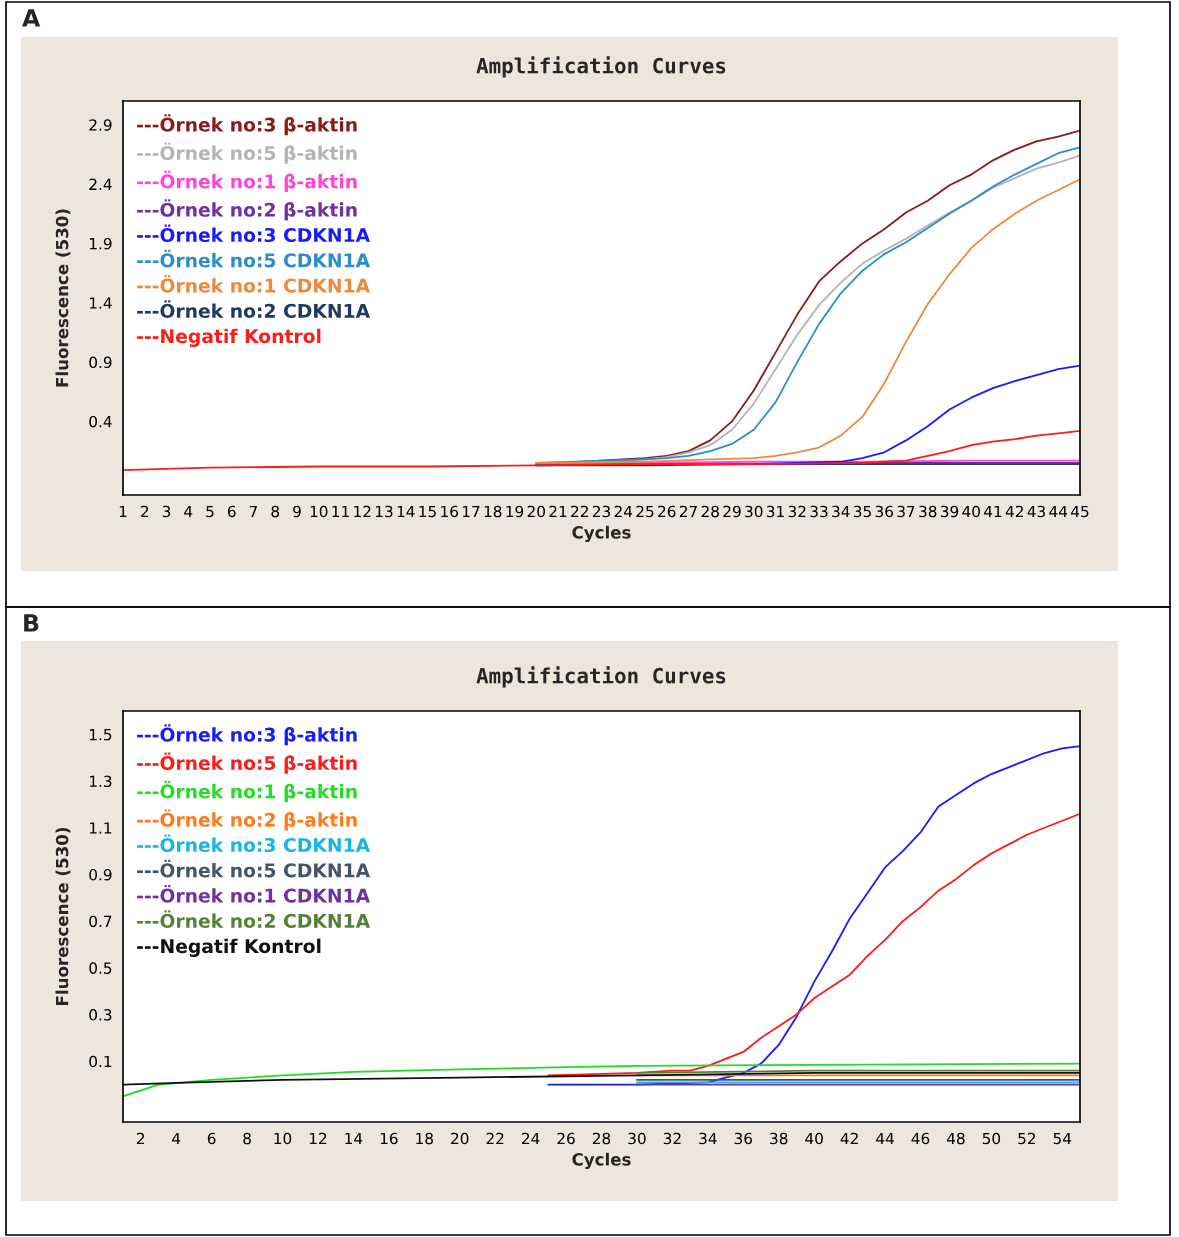 This screenshot has width=1179, height=1237. Describe the element at coordinates (645, 511) in the screenshot. I see `x-tick-label: 25` at that location.